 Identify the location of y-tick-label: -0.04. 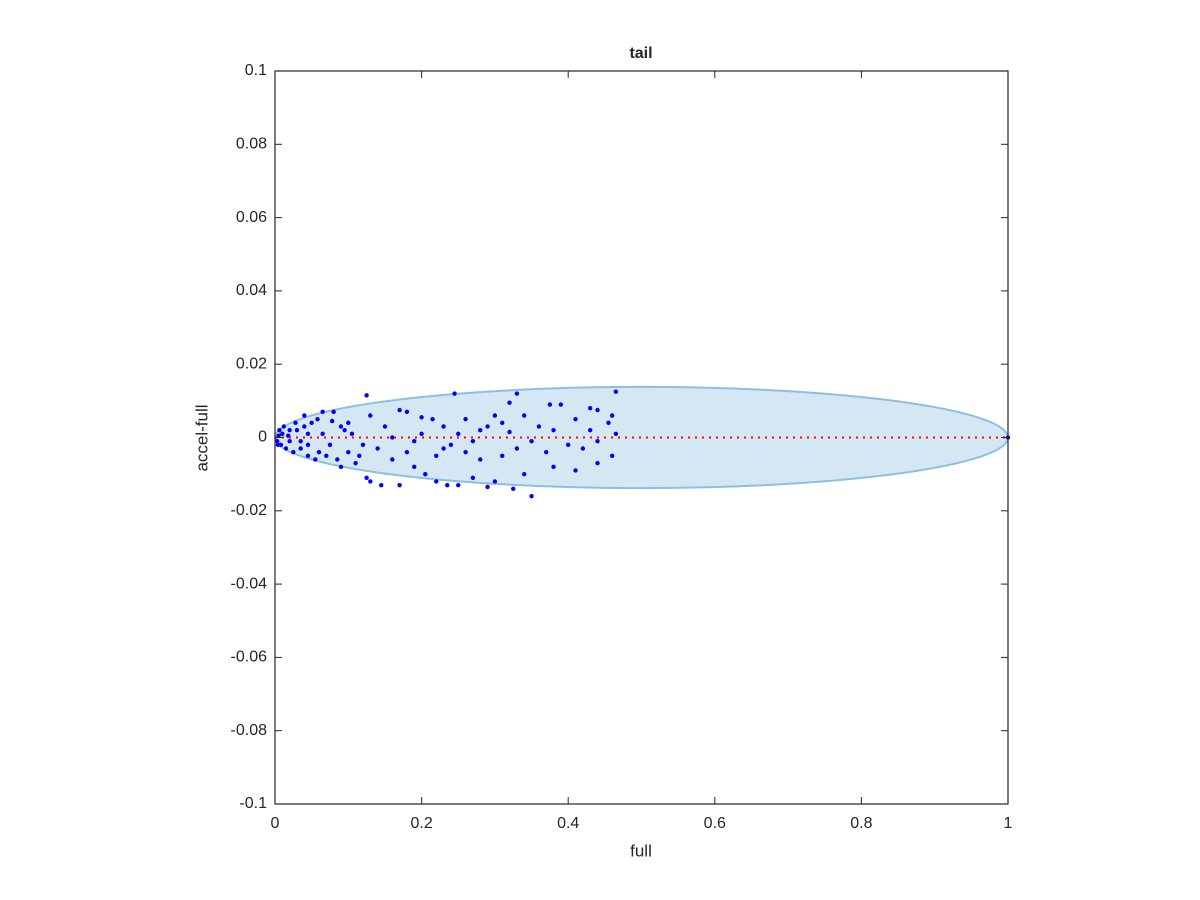
(249, 583).